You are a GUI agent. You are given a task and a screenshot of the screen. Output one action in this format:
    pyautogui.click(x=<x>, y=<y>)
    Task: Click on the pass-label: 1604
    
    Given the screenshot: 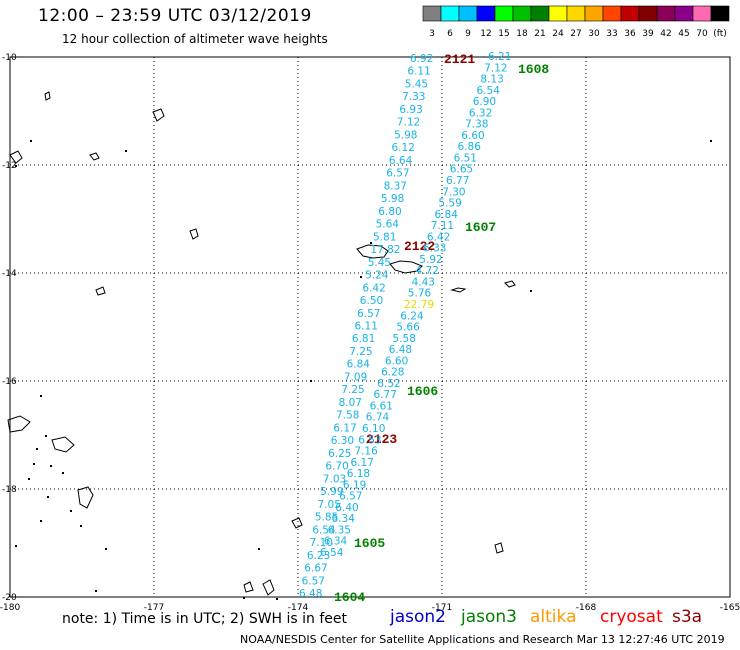 What is the action you would take?
    pyautogui.click(x=349, y=597)
    